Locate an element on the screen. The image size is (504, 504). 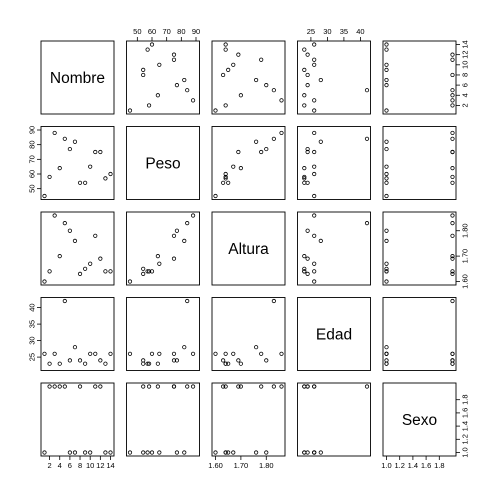
y-tick-label-nombre: 14 is located at coordinates (465, 44).